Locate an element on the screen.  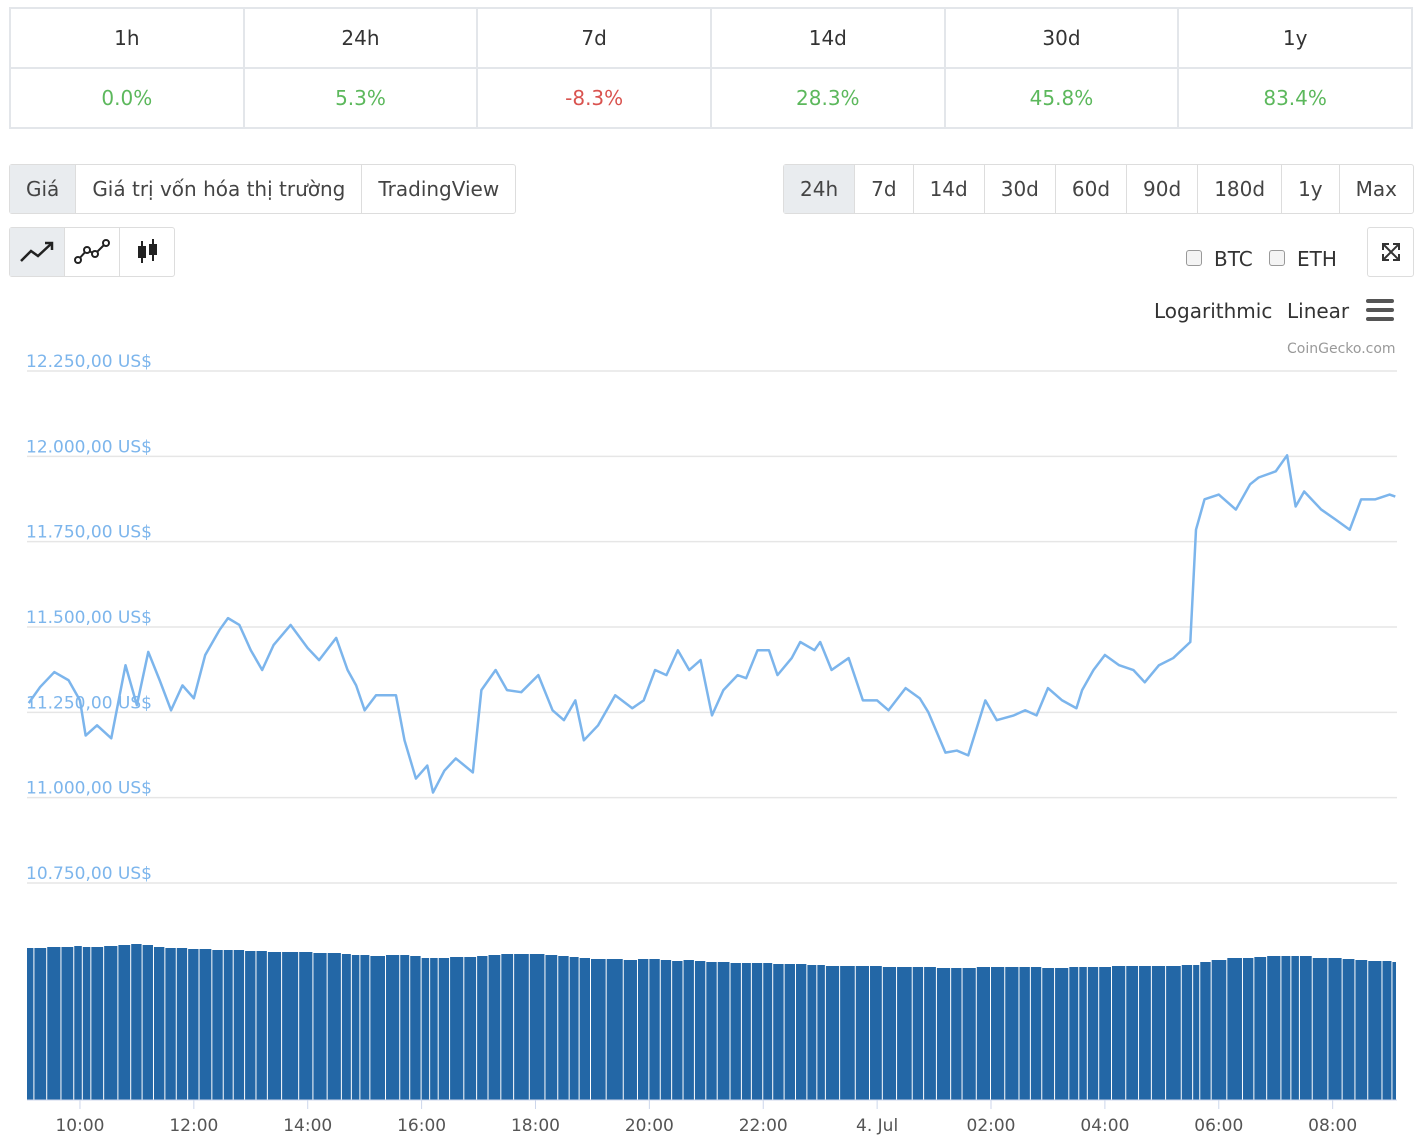
x-tick-label: 02:00 is located at coordinates (991, 1126).